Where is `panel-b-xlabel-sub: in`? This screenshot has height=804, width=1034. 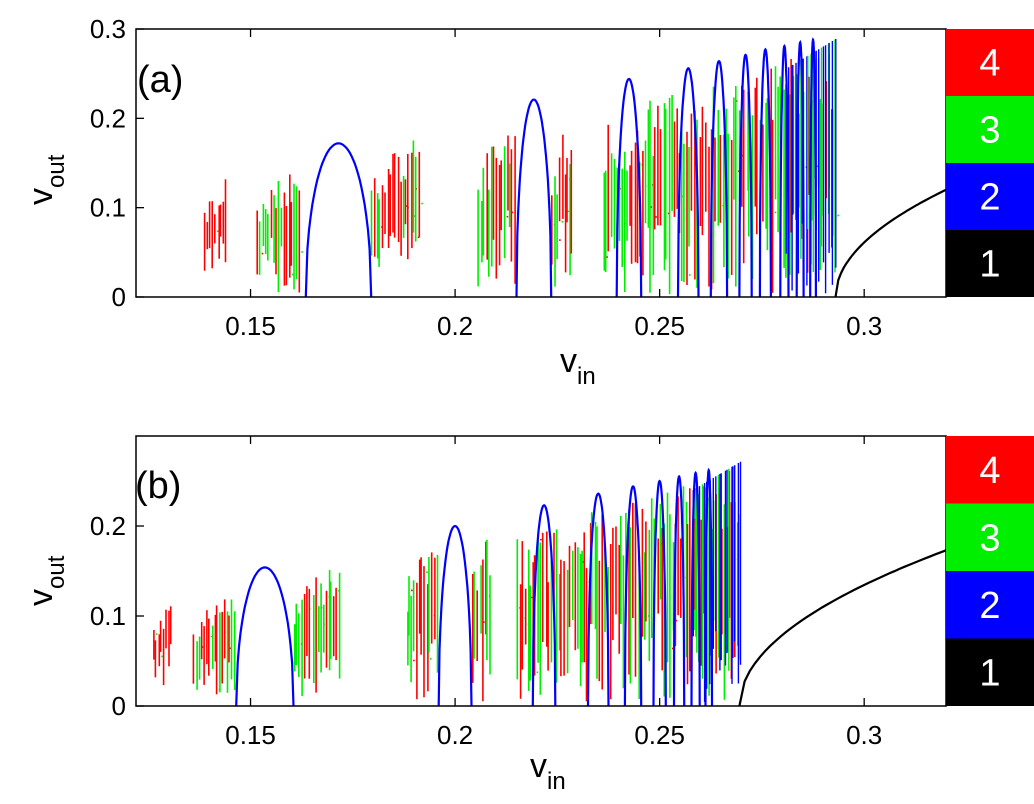
panel-b-xlabel-sub: in is located at coordinates (556, 781).